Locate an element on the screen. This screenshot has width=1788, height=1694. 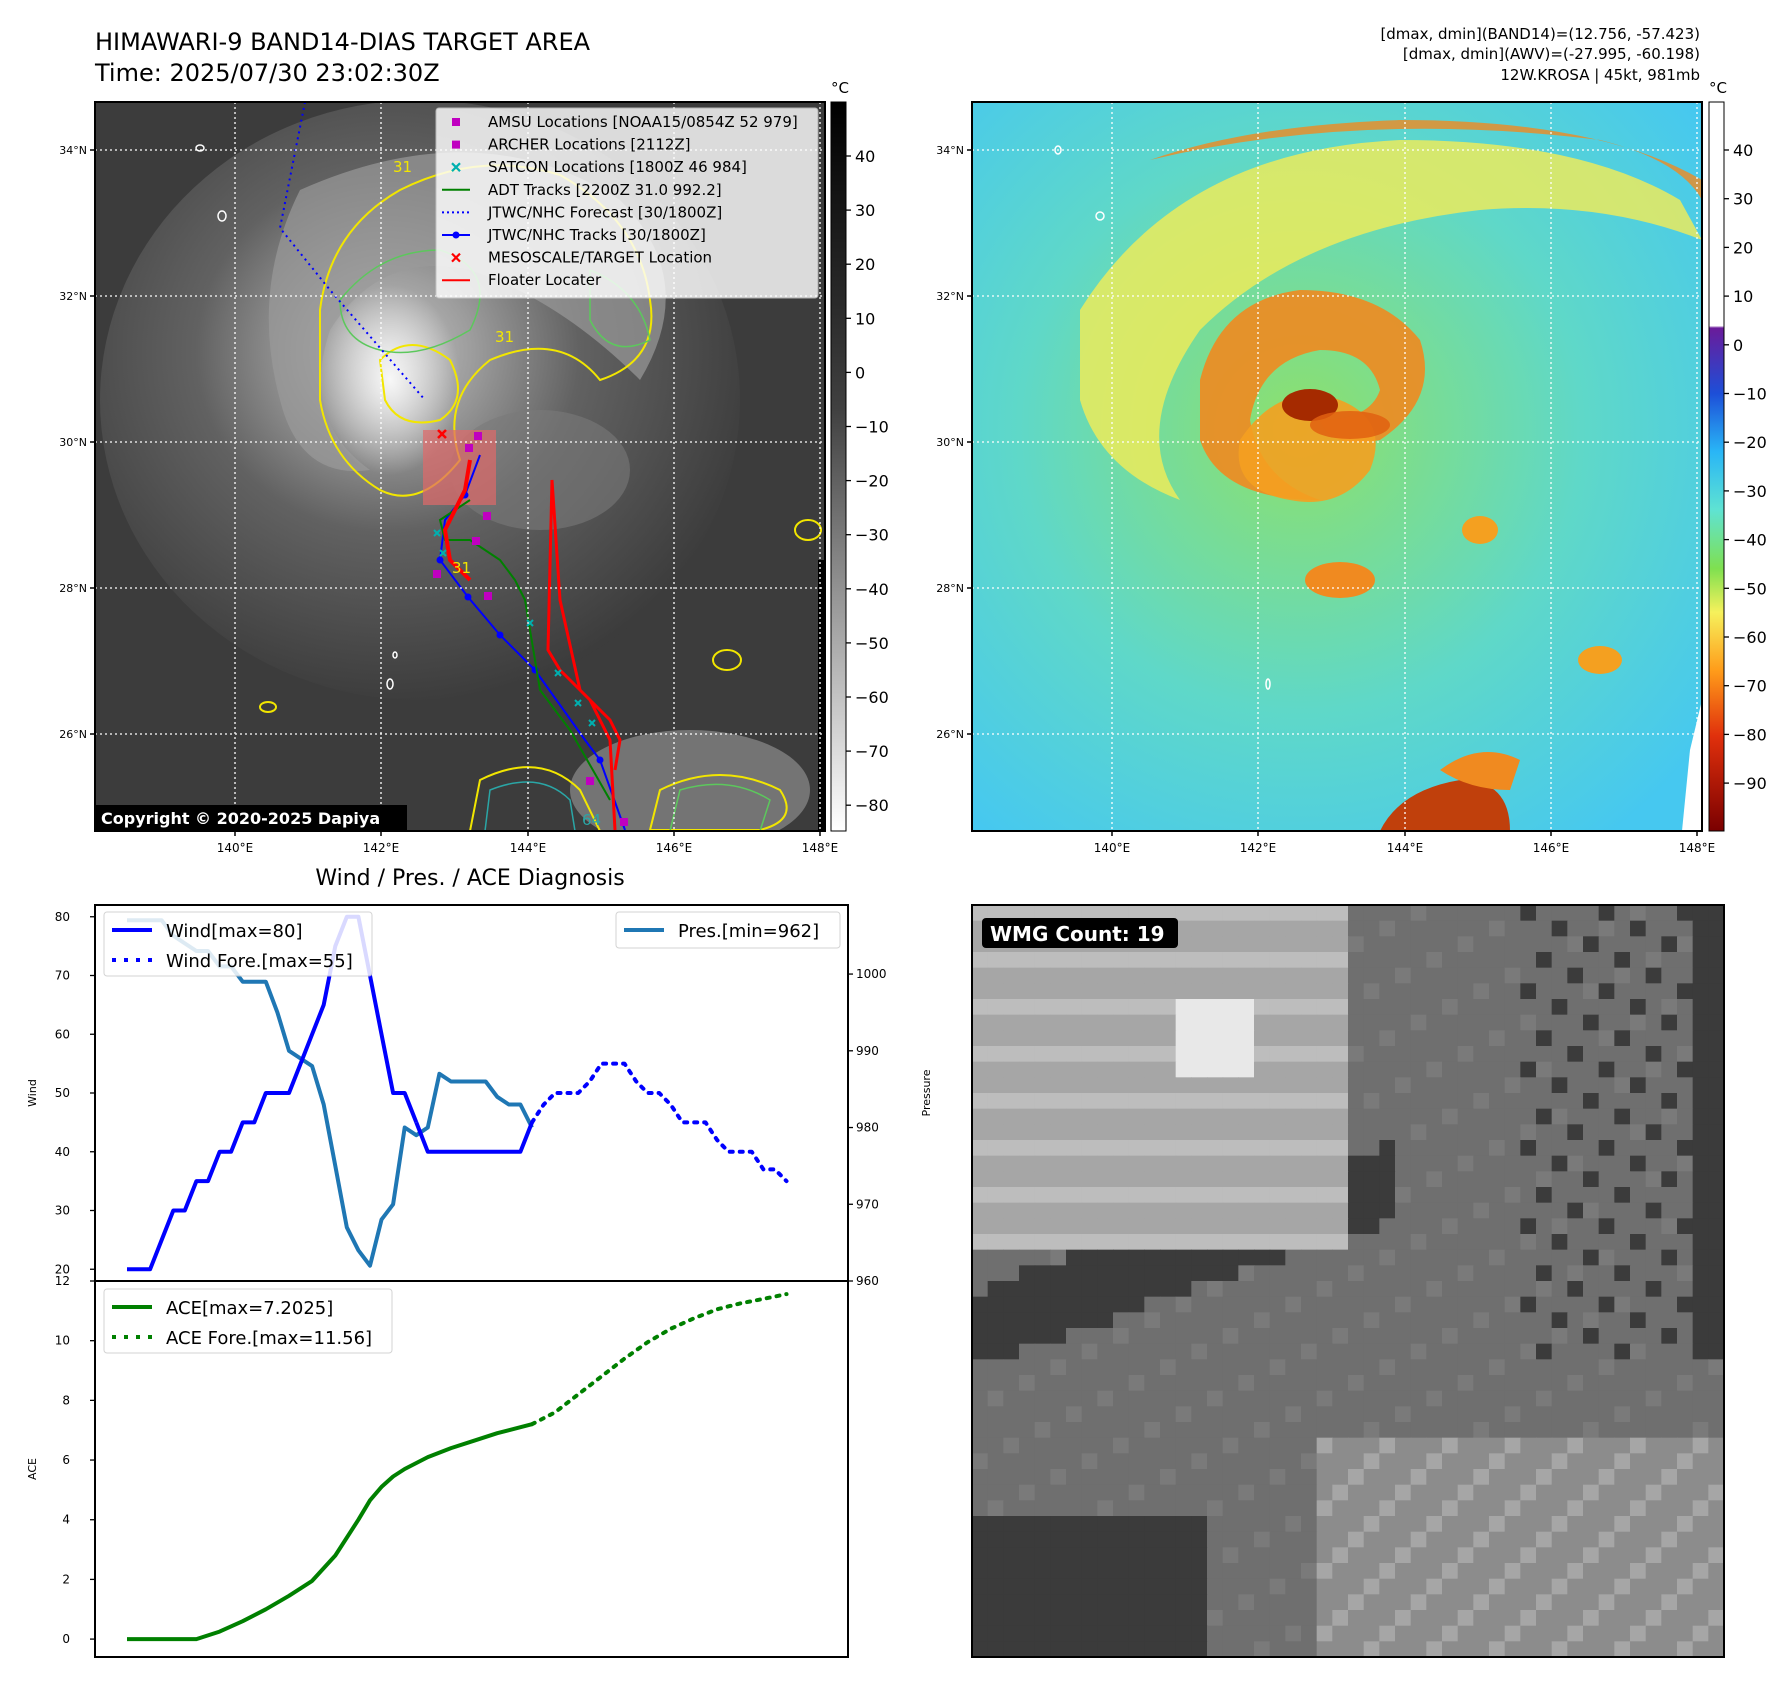
y-tick-label: 12 is located at coordinates (62, 1281).